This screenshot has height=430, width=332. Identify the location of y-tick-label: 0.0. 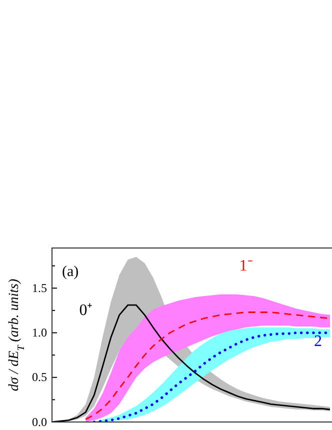
(39, 421).